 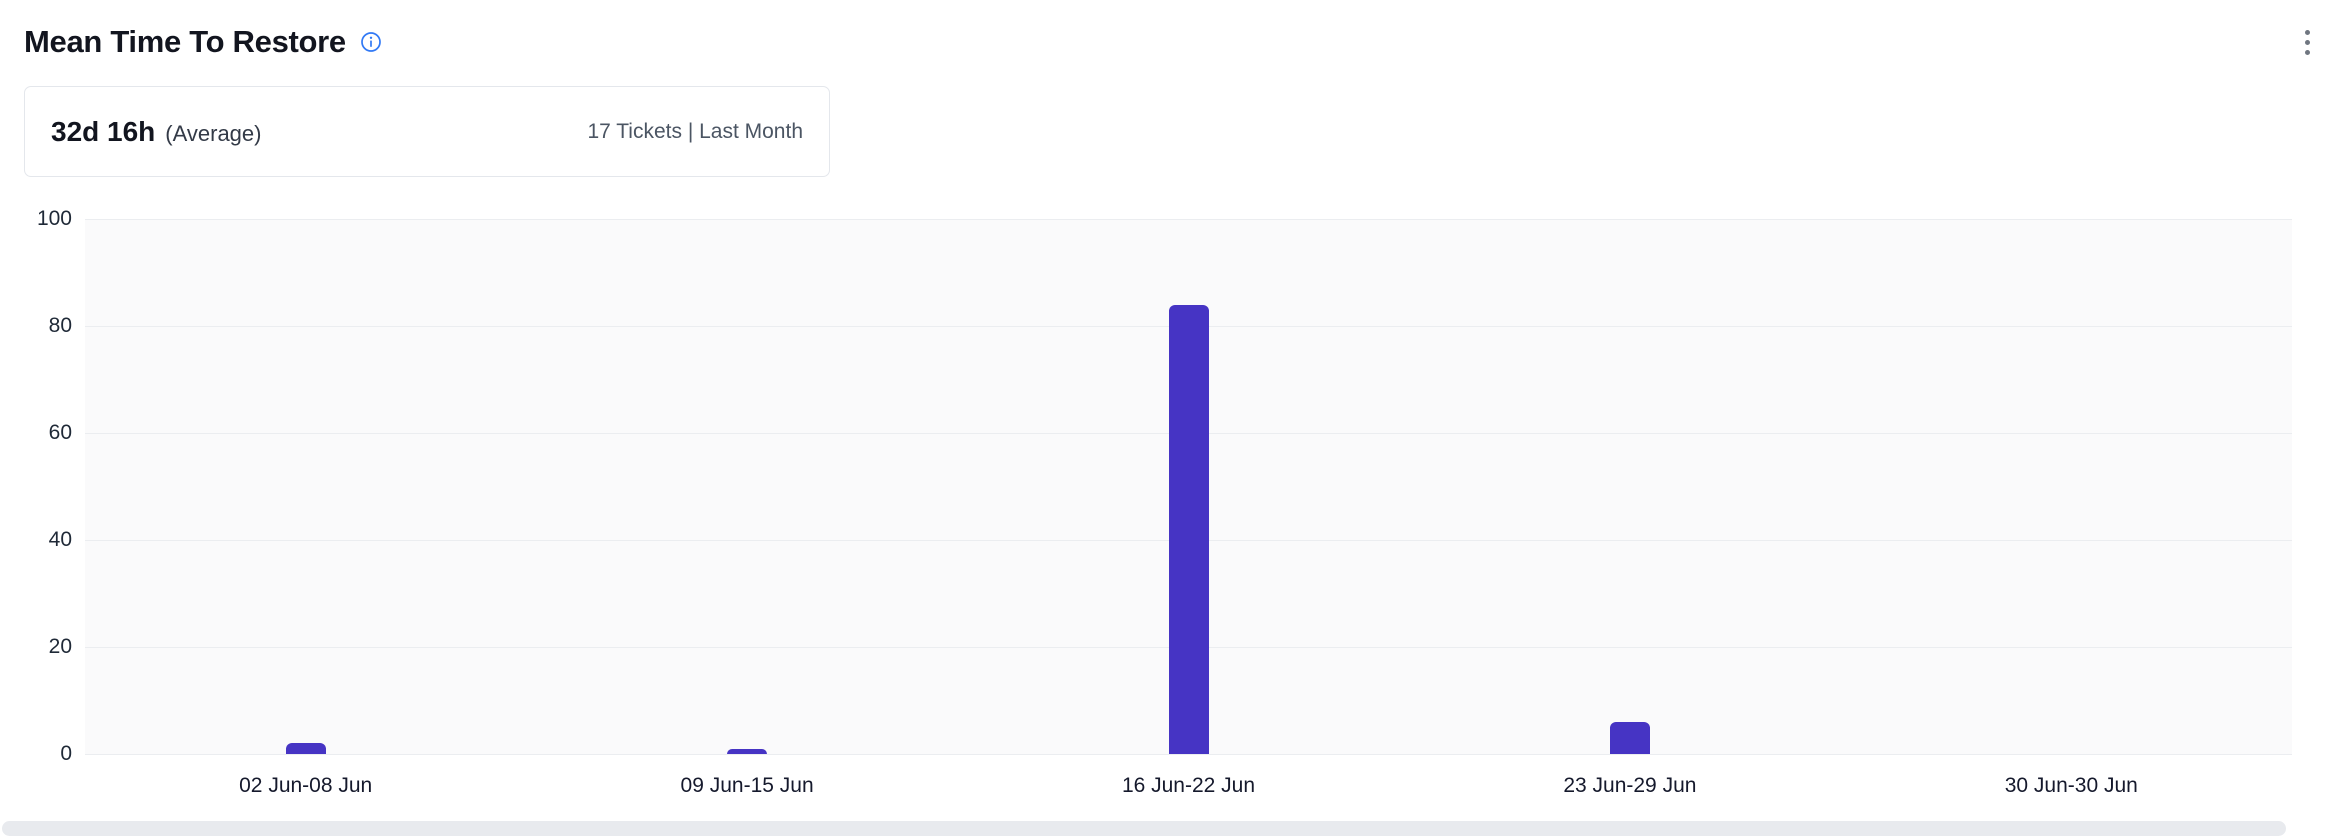 I want to click on bar-09-jun-15-jun, so click(x=747, y=751).